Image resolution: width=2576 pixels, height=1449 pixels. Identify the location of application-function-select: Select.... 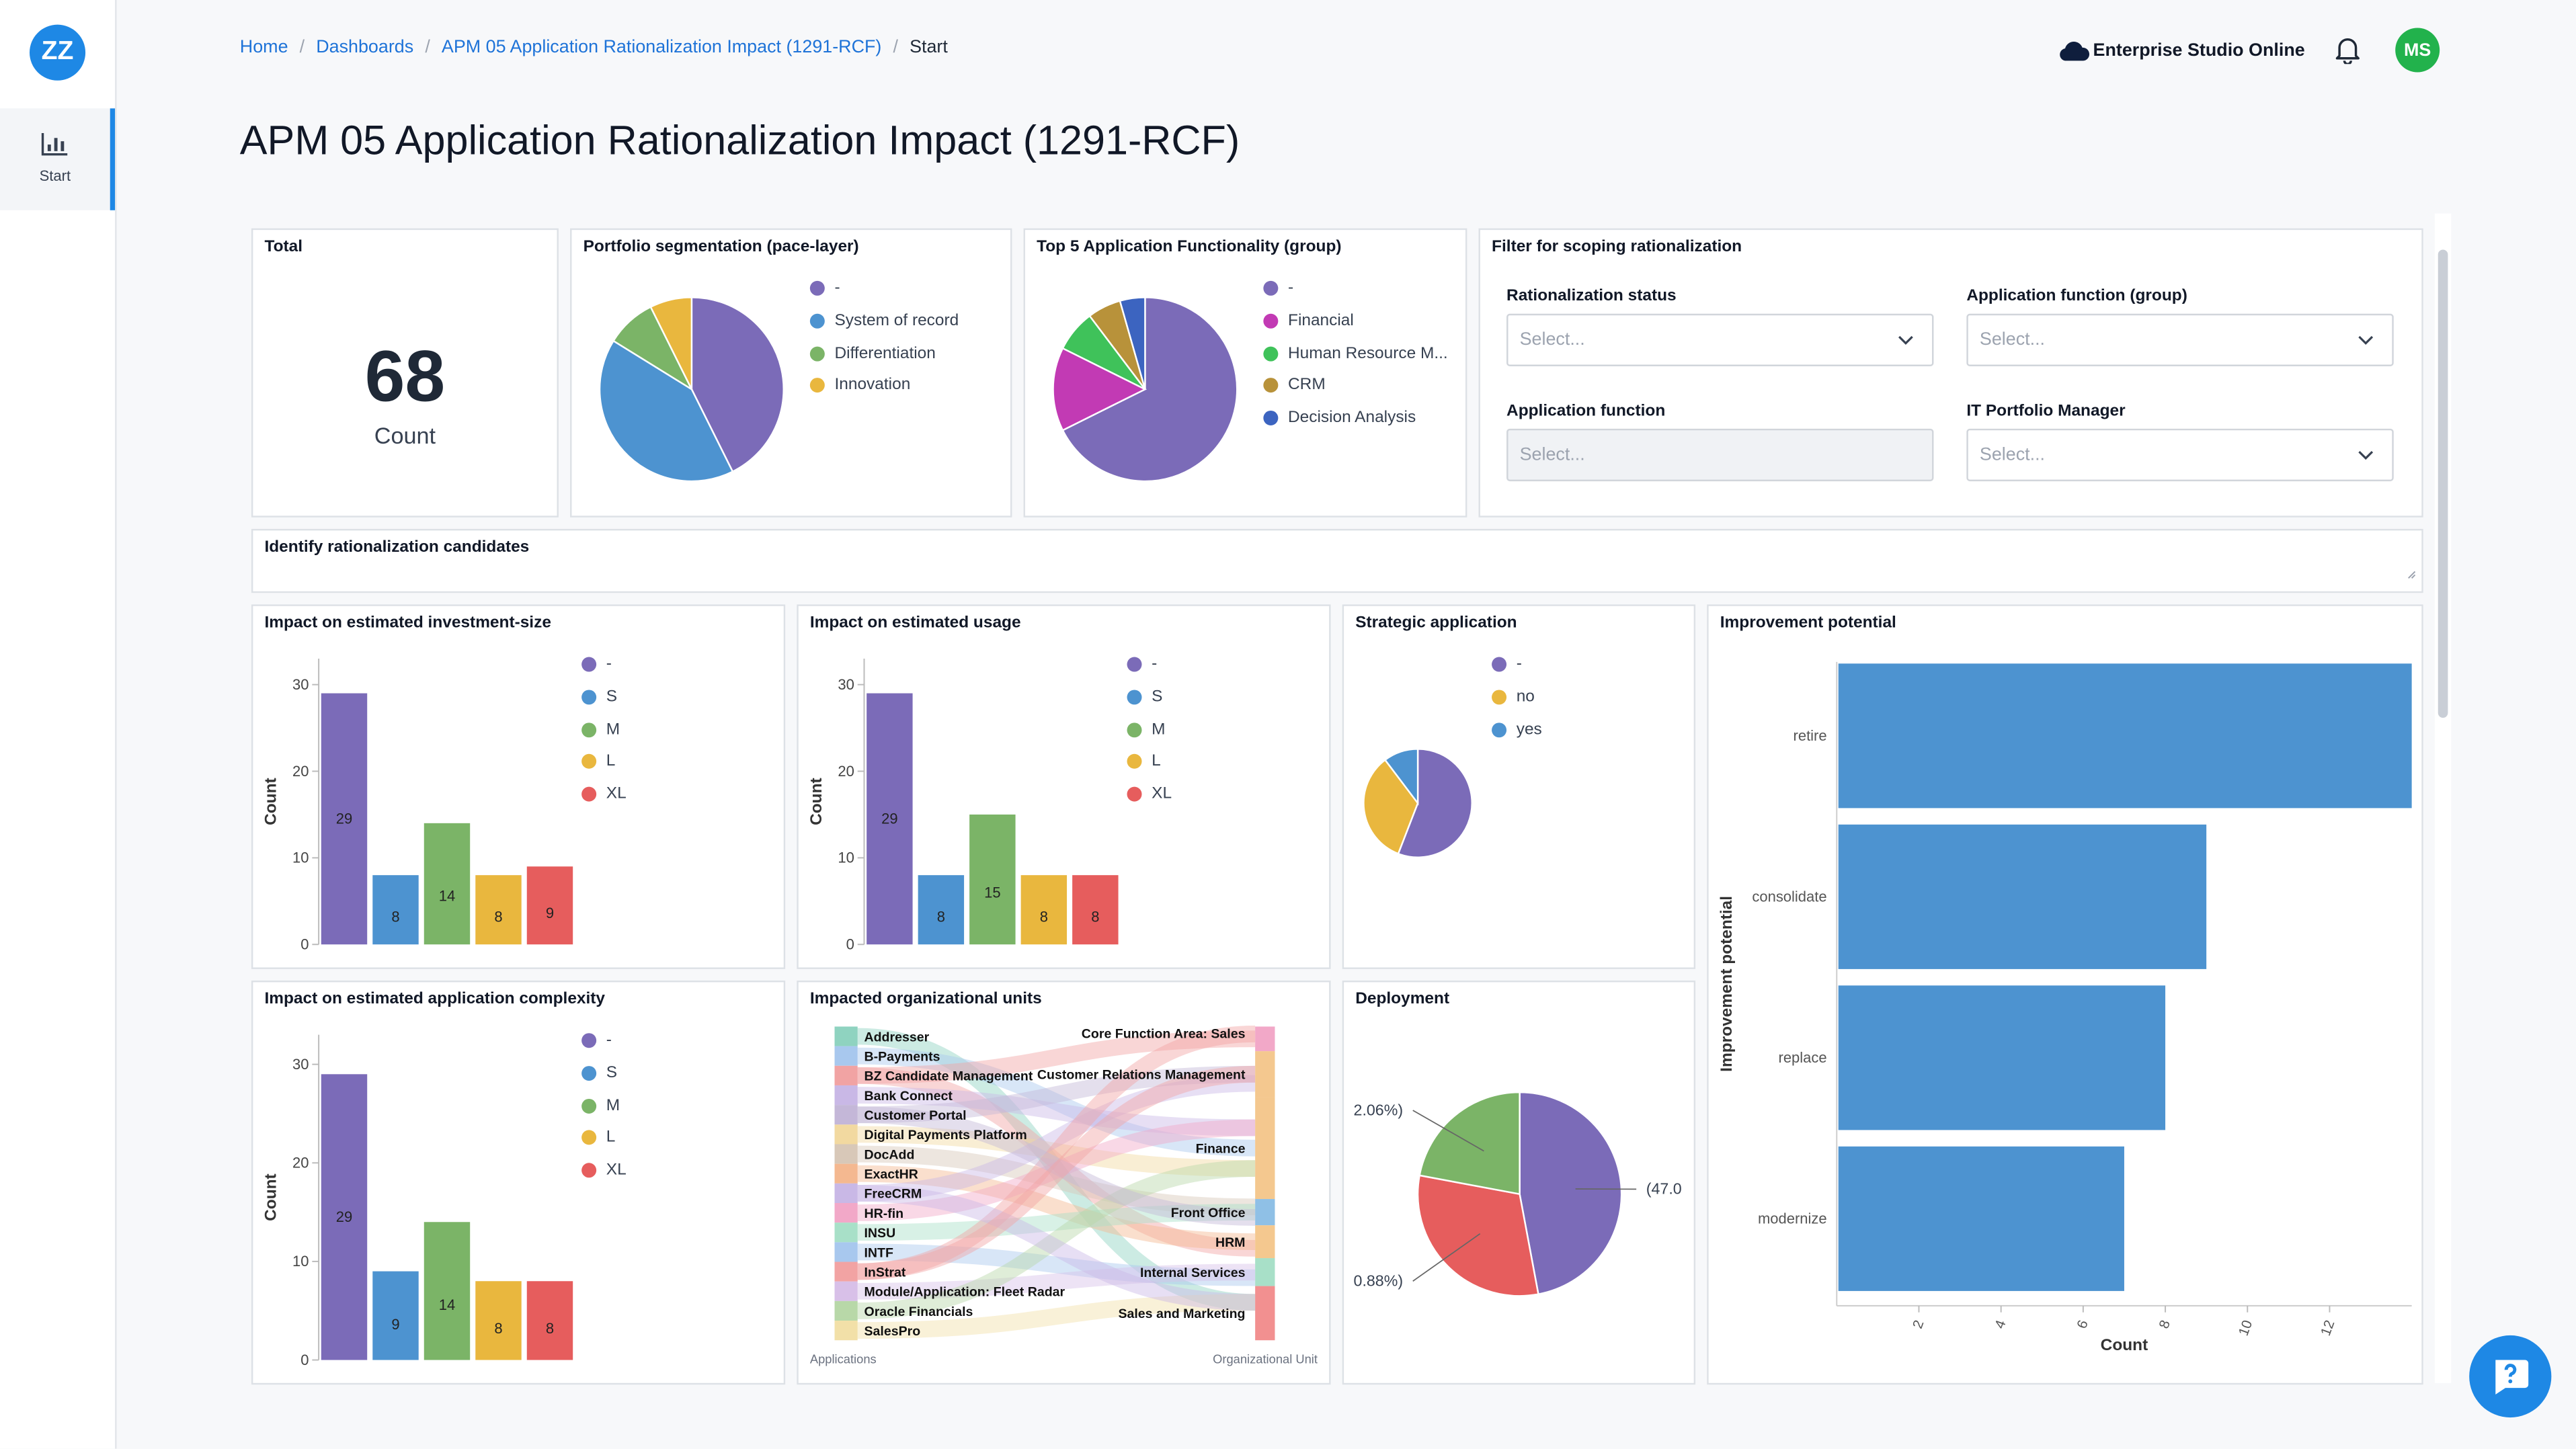
(1720, 455).